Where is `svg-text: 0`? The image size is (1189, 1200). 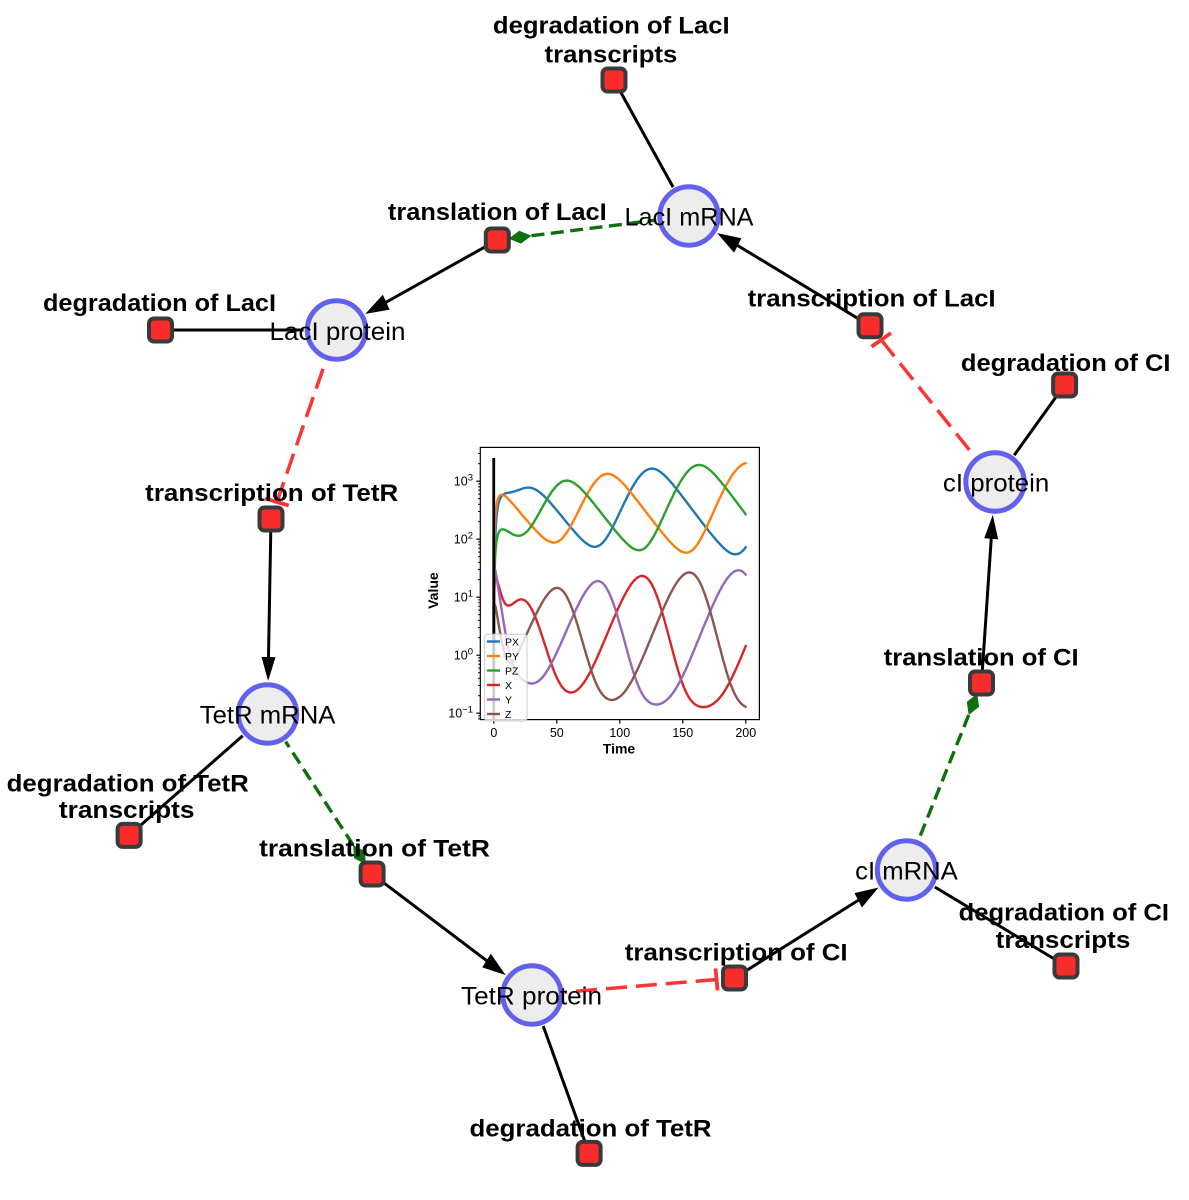
svg-text: 0 is located at coordinates (493, 733).